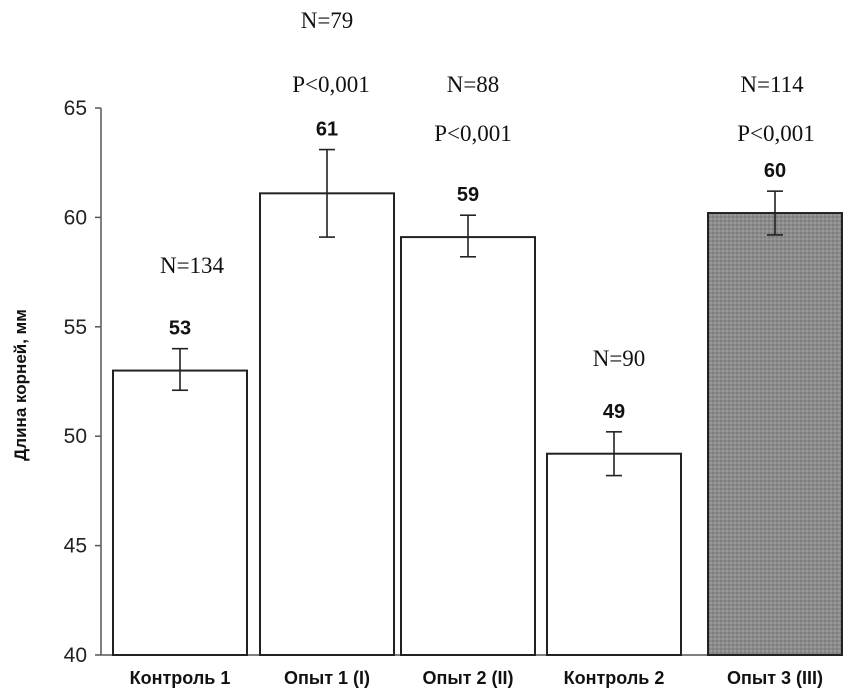 This screenshot has height=691, width=843. What do you see at coordinates (327, 678) in the screenshot?
I see `category-label: Опыт 1 (I)` at bounding box center [327, 678].